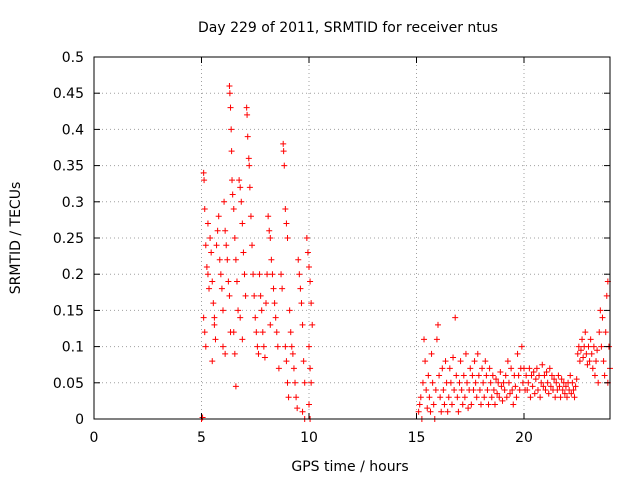  I want to click on x-tick-labels: 0 5 10 15 20, so click(311, 438).